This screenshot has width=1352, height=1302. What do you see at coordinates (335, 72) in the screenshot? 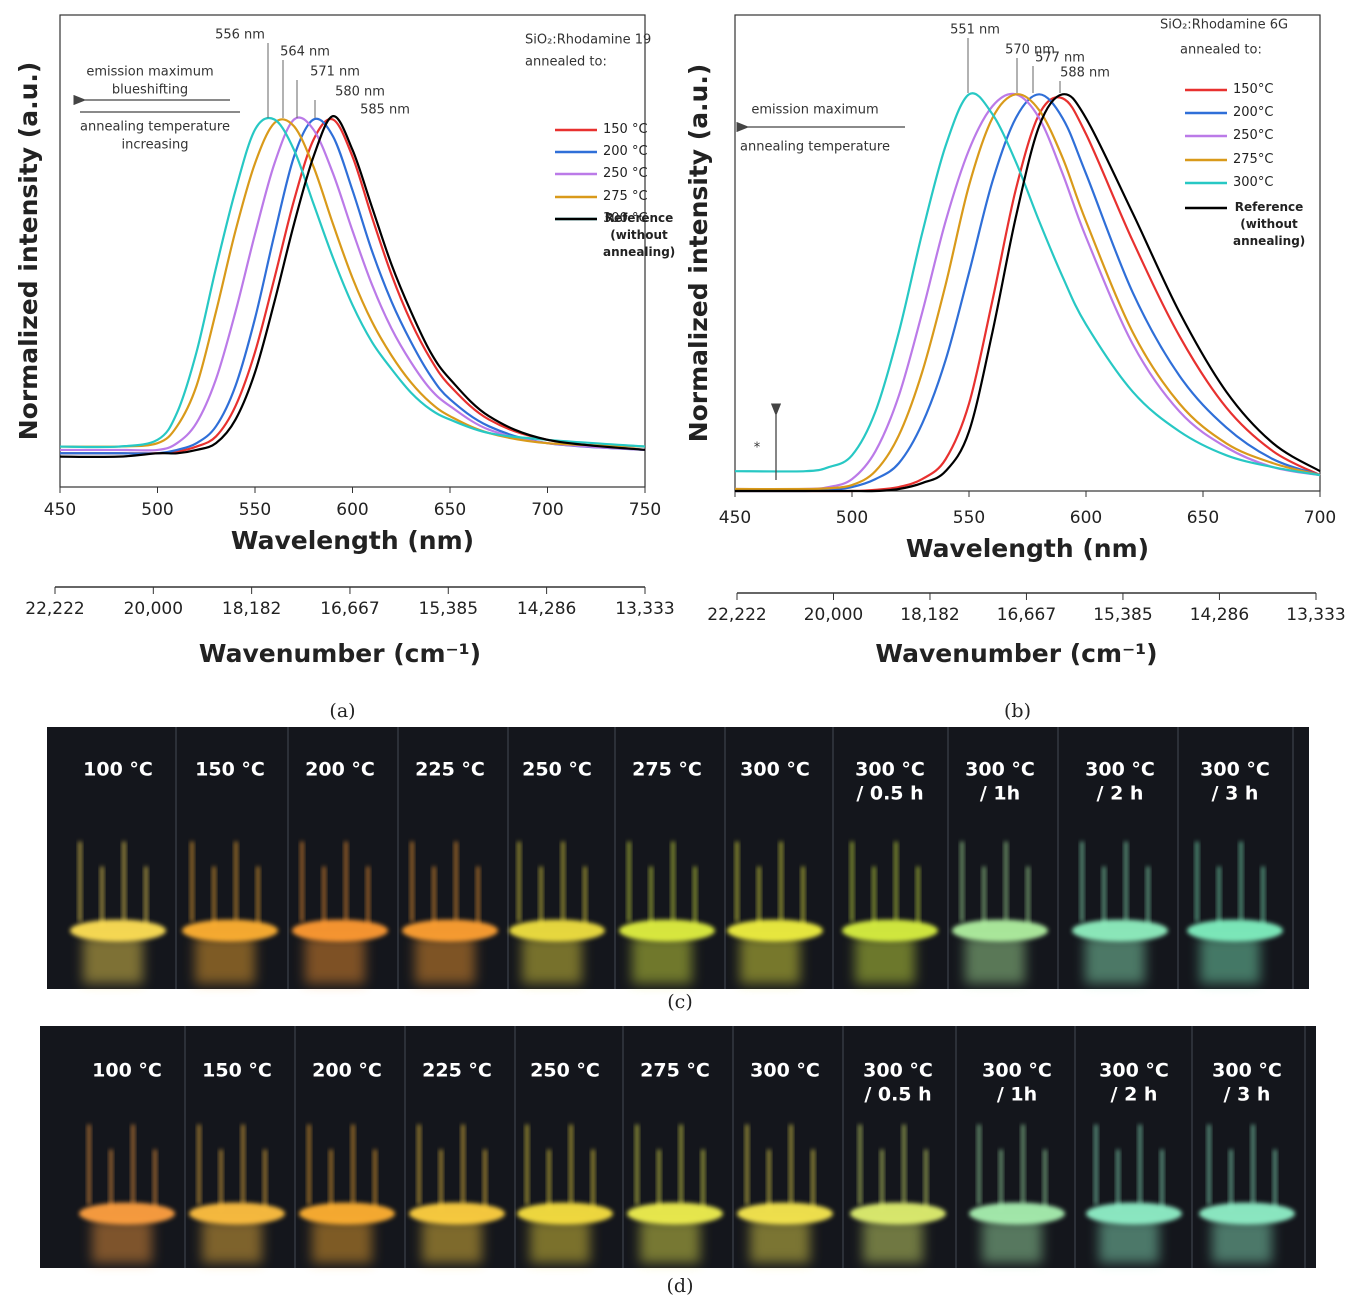
I see `peak-label: 571 nm` at bounding box center [335, 72].